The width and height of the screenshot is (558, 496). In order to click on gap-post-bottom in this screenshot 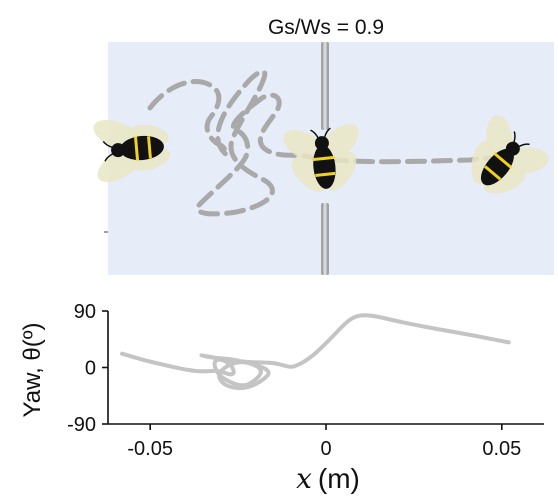, I will do `click(325, 239)`.